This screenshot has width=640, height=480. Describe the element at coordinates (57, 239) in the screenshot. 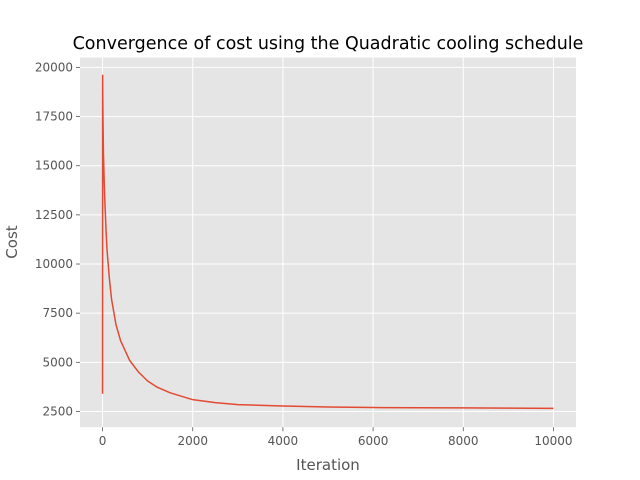

I see `y-ticks: 2500 5000 7500 10000 12500 15000 17500 20000` at that location.